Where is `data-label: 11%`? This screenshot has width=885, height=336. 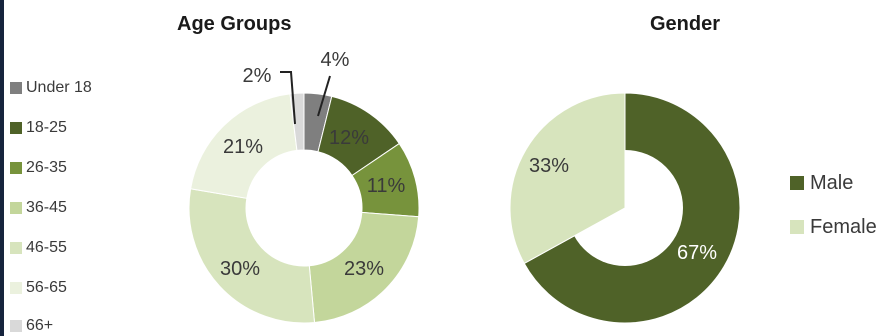
data-label: 11% is located at coordinates (386, 186).